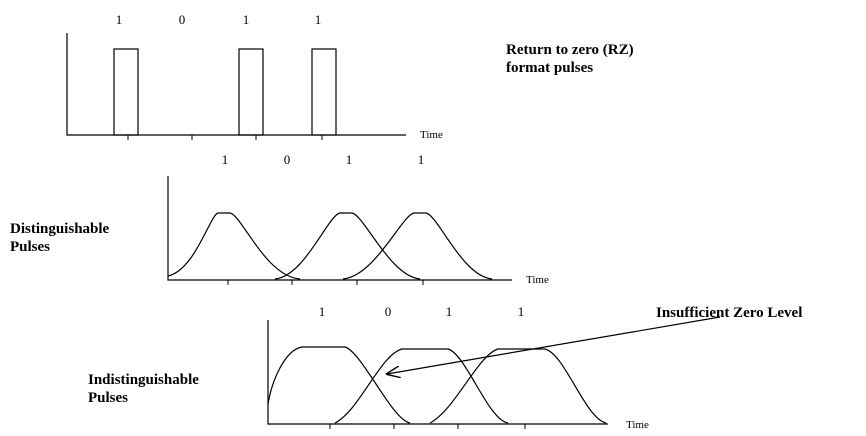 This screenshot has width=866, height=436. What do you see at coordinates (182, 19) in the screenshot?
I see `rz-bit-2: 0` at bounding box center [182, 19].